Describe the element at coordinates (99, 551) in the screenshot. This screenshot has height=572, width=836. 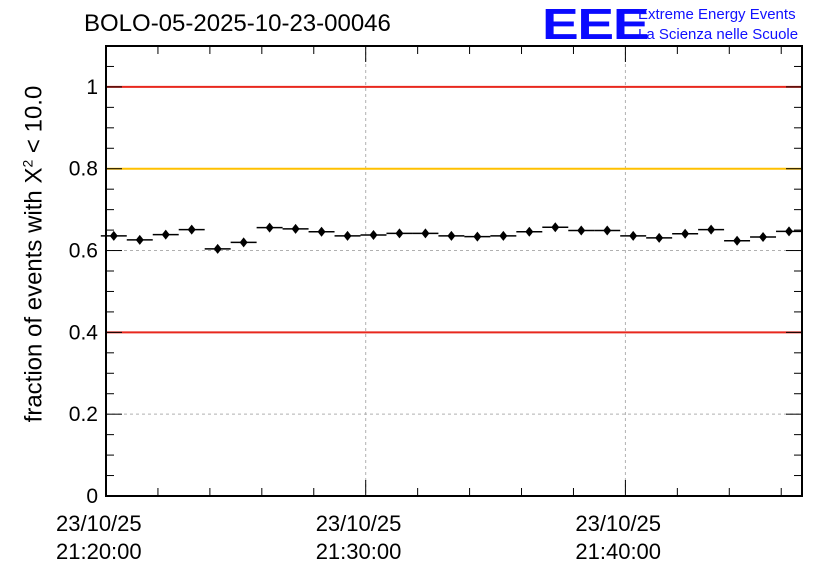
I see `x-tick-label-time: 21:20:00` at that location.